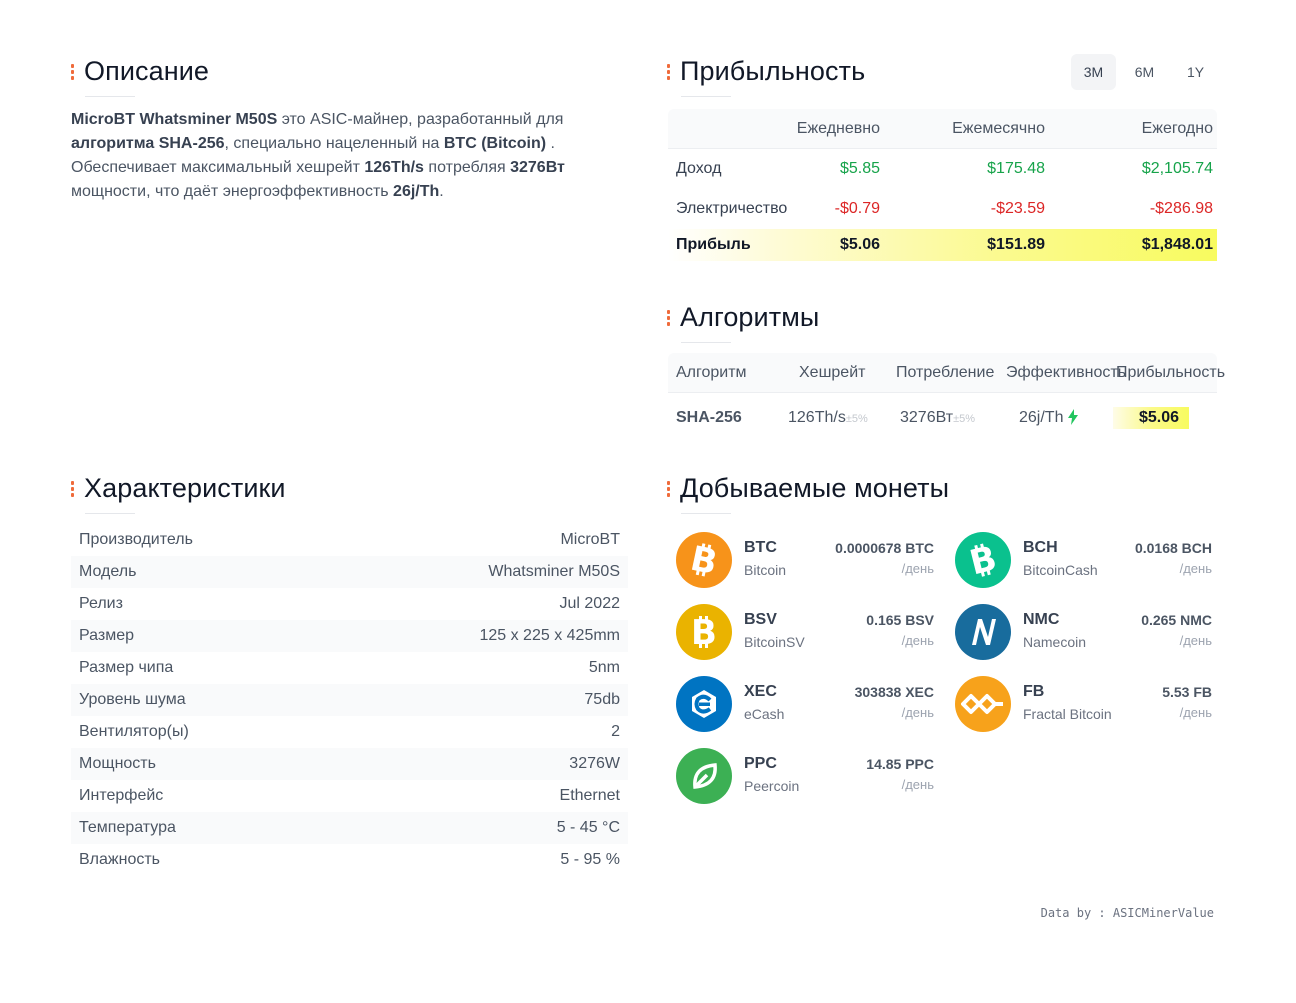  I want to click on coin-amount: 5.53 FB, so click(1187, 692).